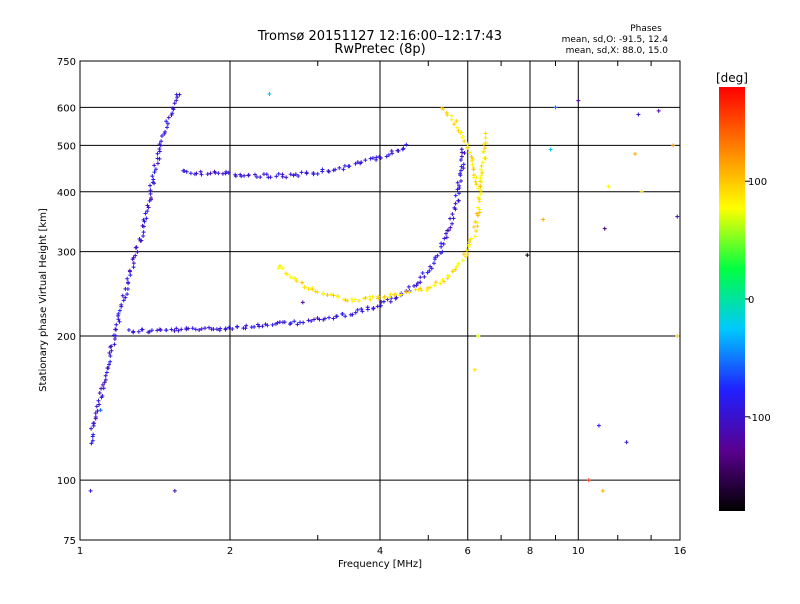  I want to click on x-axis-label: Frequency [MHz], so click(380, 564).